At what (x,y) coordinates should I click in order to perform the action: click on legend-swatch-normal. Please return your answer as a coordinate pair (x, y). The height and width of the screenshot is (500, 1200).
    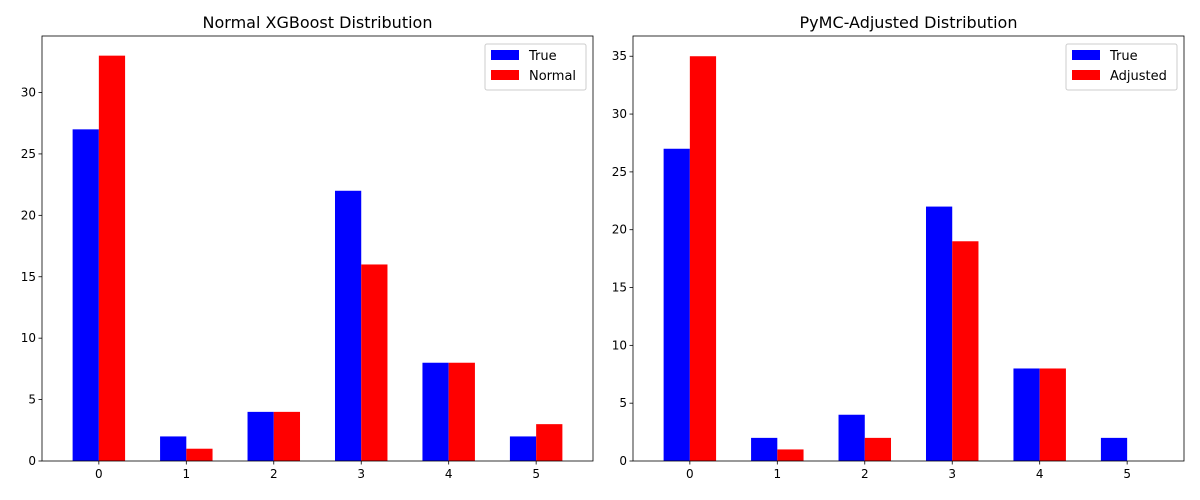
    Looking at the image, I should click on (505, 75).